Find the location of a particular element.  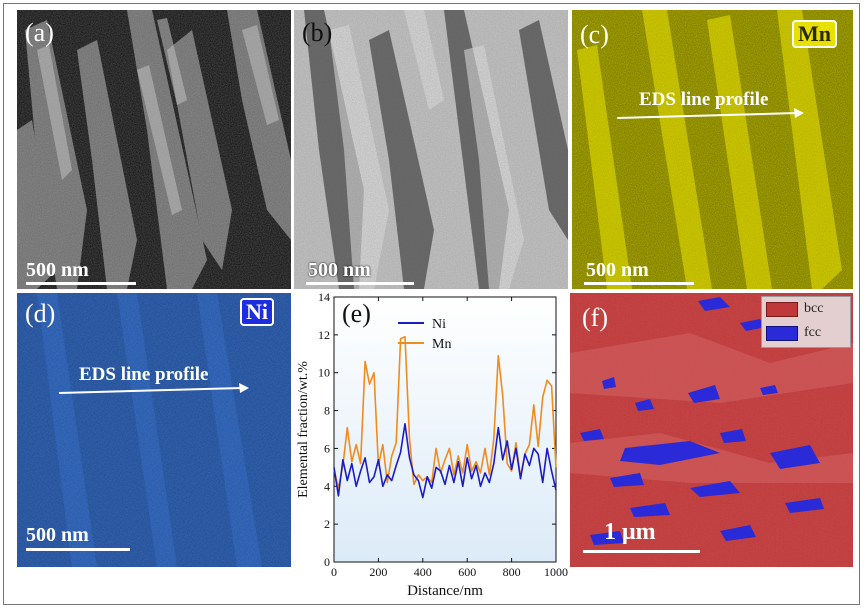

y-tick-label: 10 is located at coordinates (324, 373).